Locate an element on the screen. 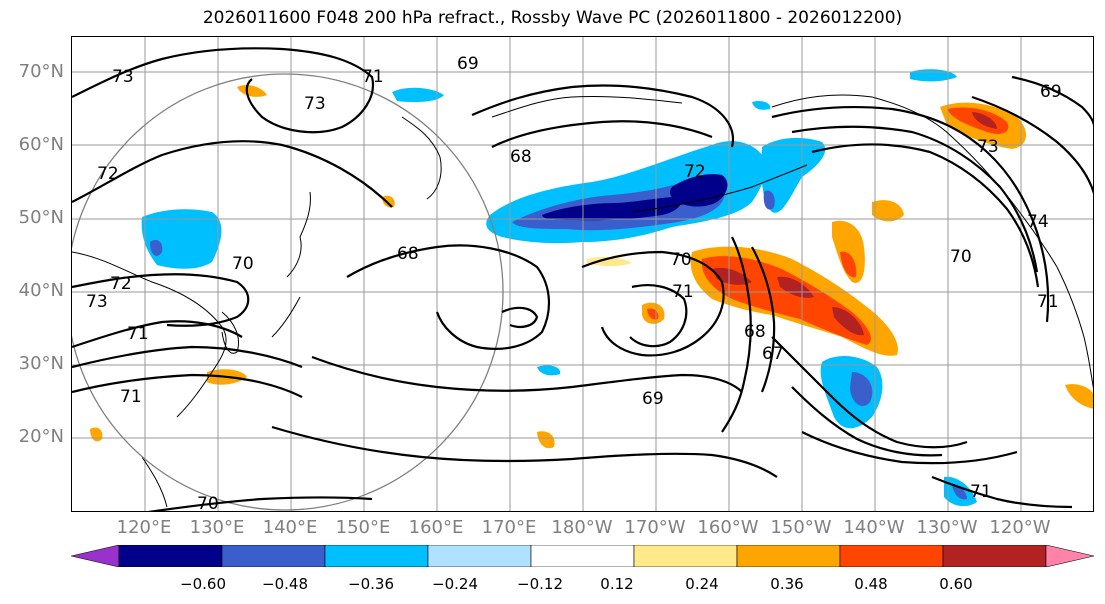 This screenshot has height=604, width=1105. lat-label: 40°N is located at coordinates (41, 290).